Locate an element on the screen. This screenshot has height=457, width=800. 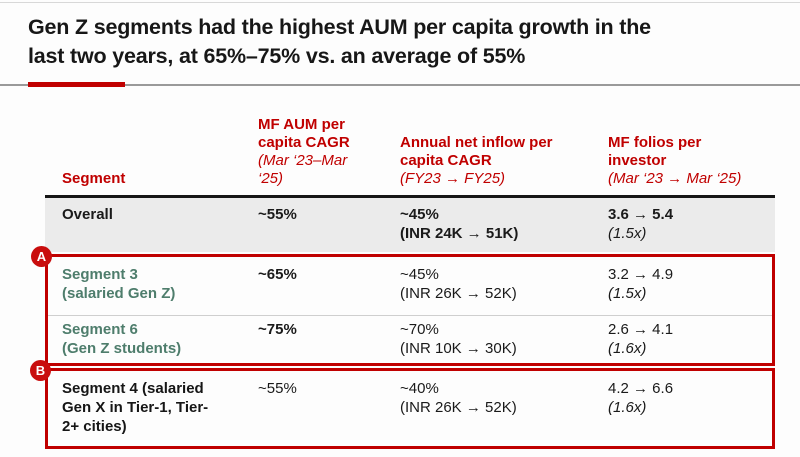
header-aum-title-l1: MF AUM per is located at coordinates (301, 124).